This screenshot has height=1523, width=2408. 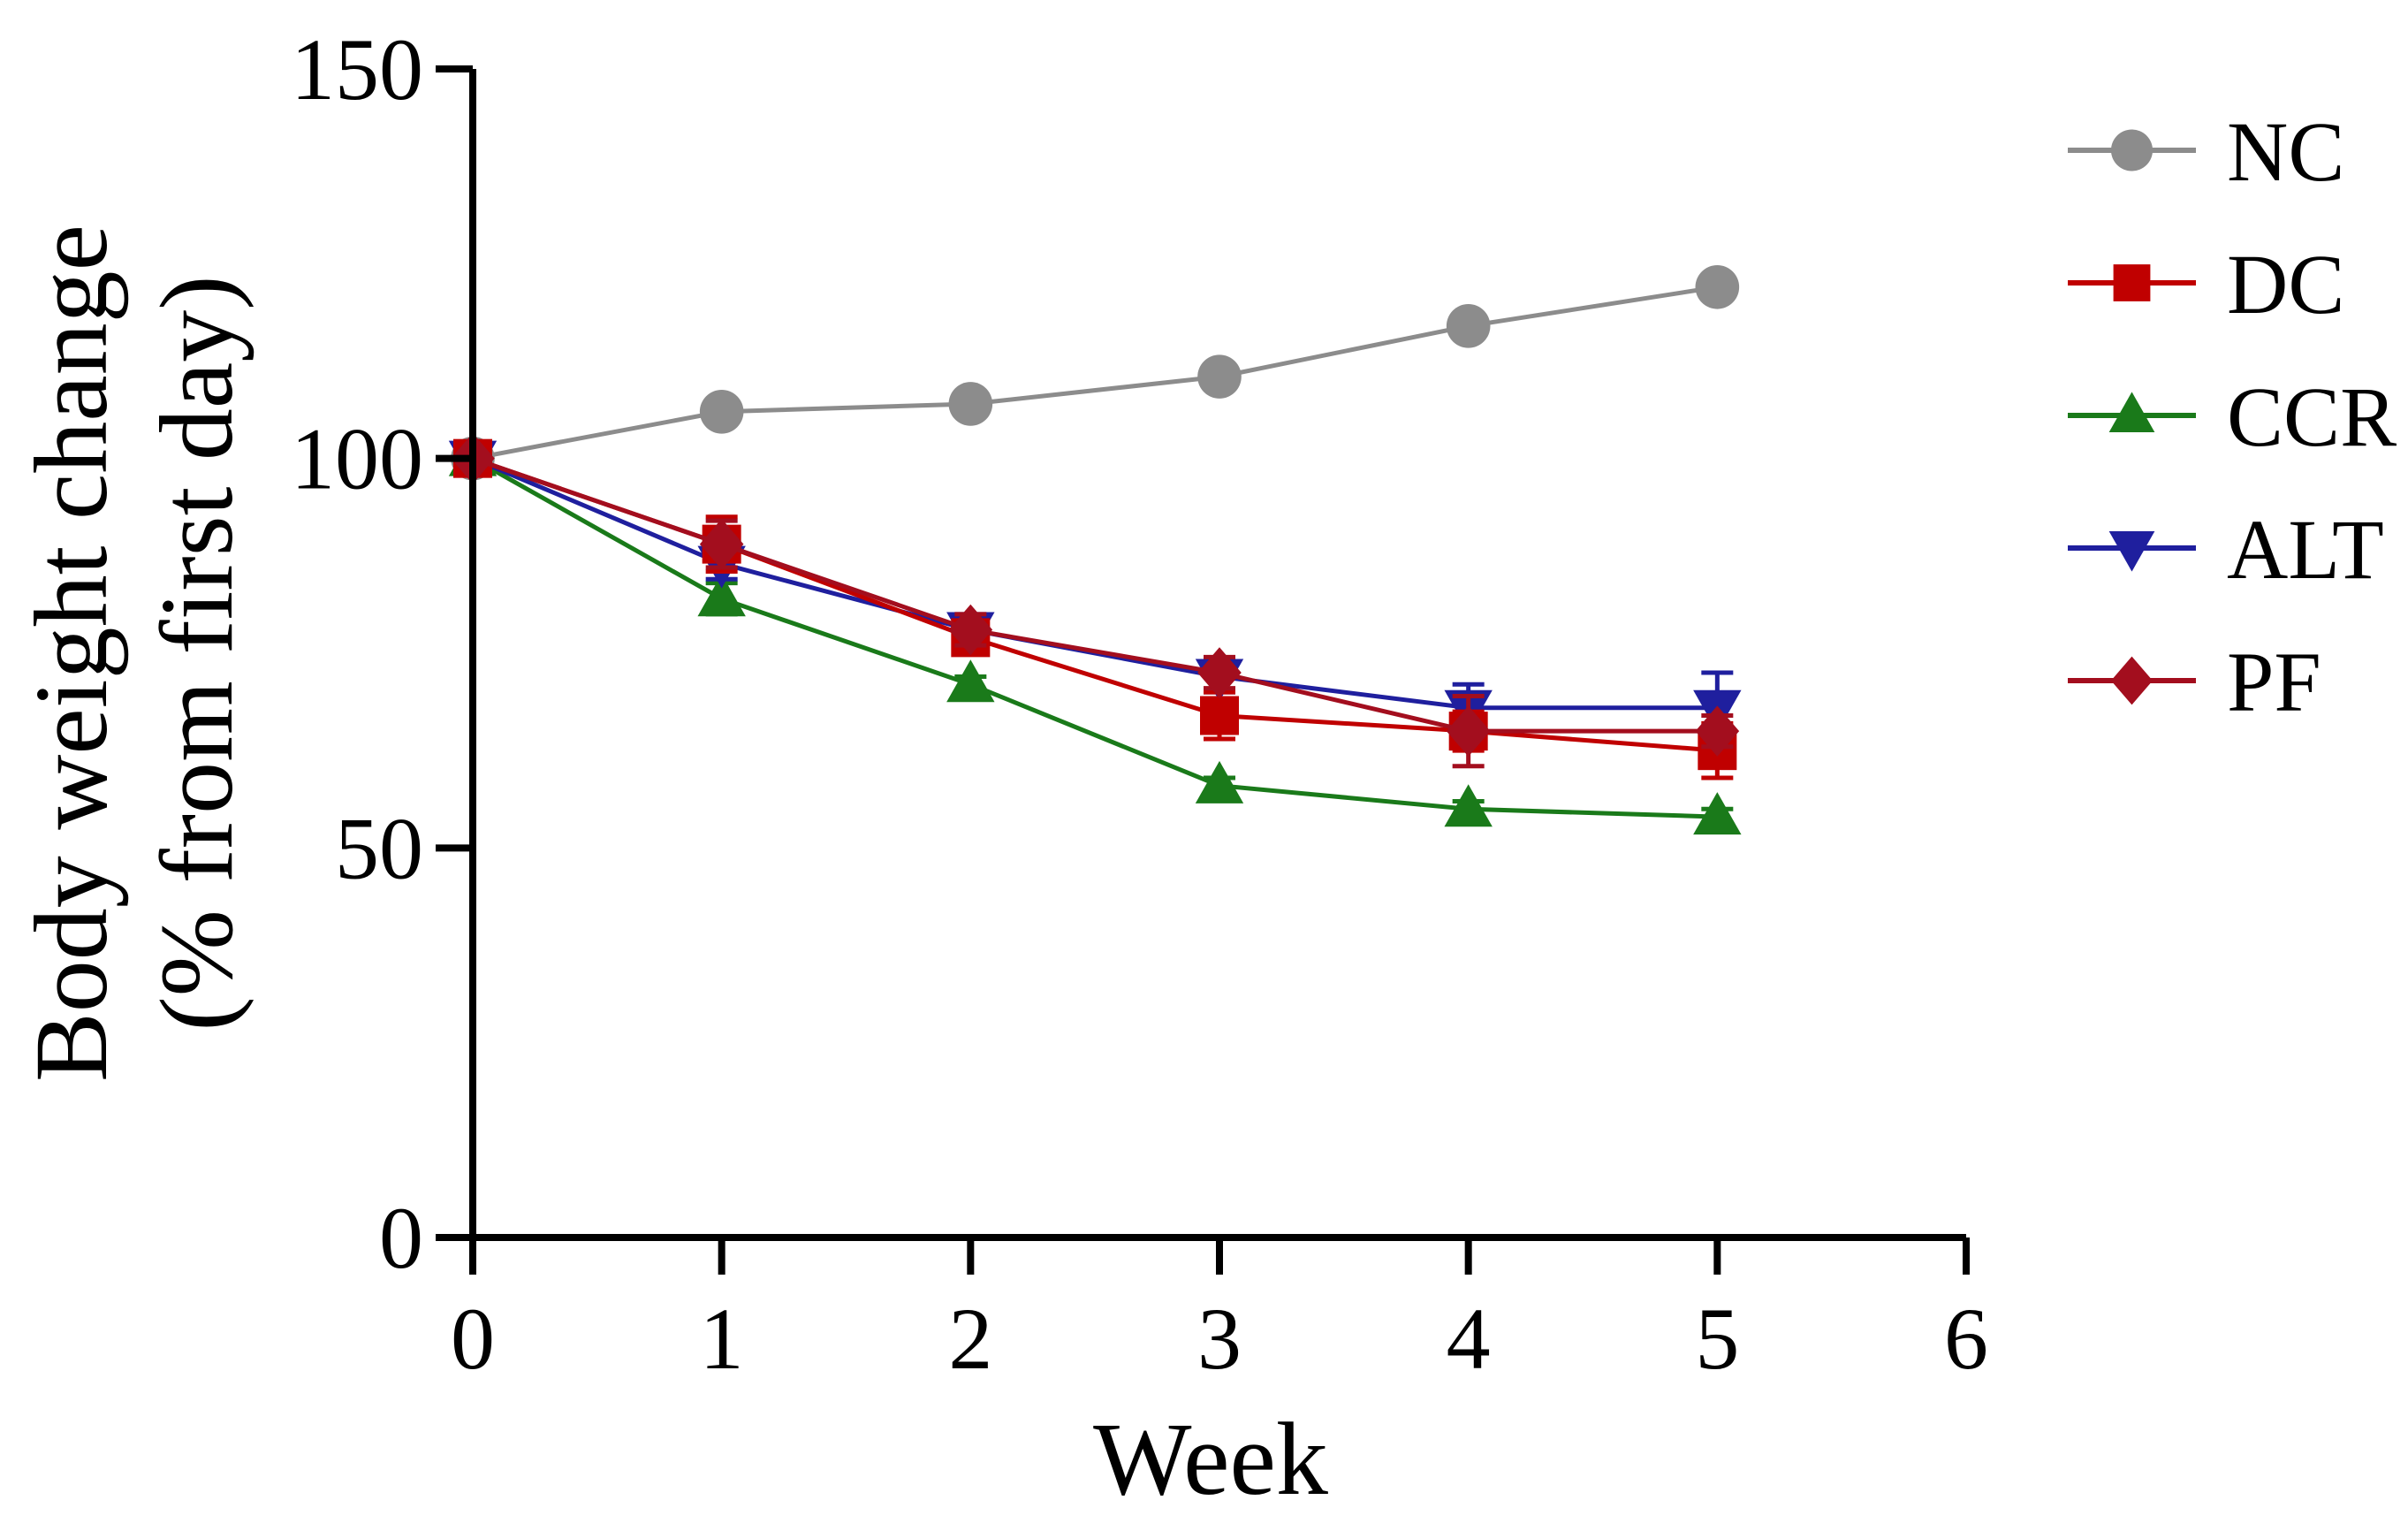 What do you see at coordinates (1717, 1339) in the screenshot?
I see `x-tick-label: 5` at bounding box center [1717, 1339].